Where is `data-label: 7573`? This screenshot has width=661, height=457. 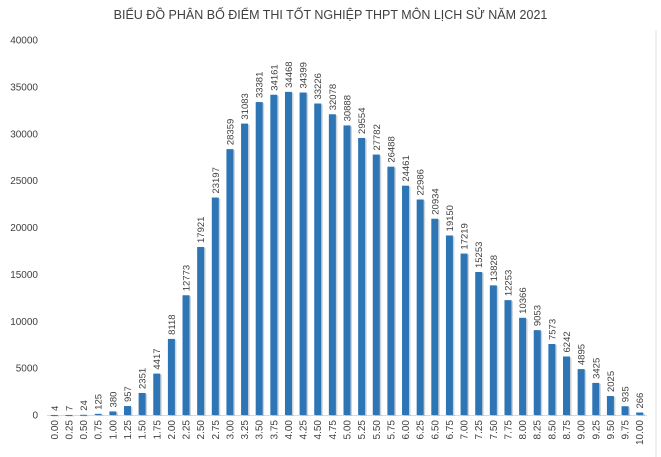 data-label: 7573 is located at coordinates (552, 329).